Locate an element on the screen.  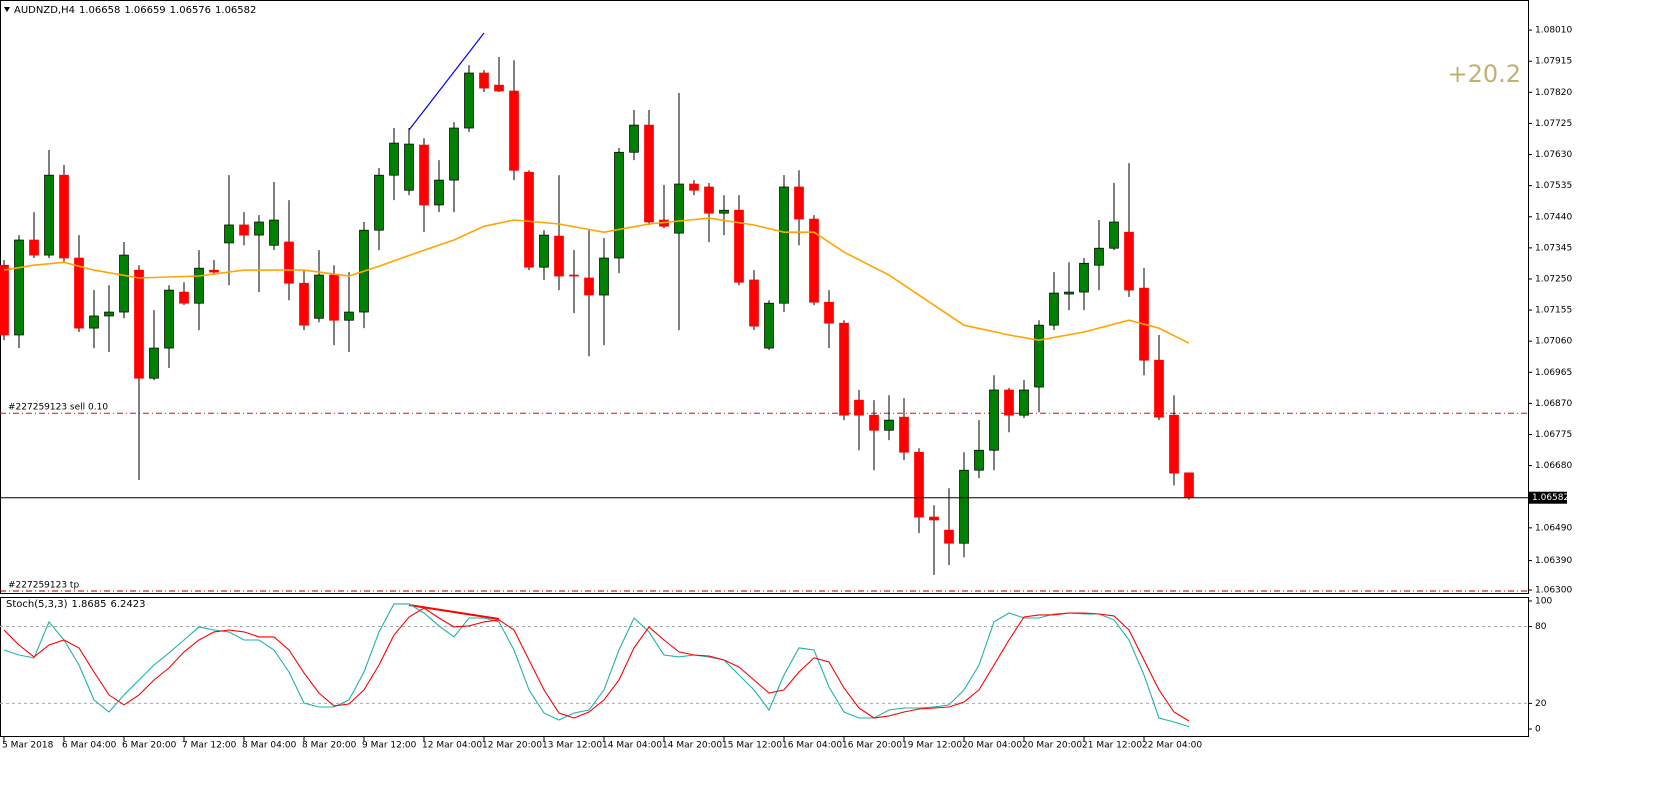
x-tick-label: 21 Mar 12:00 is located at coordinates (1112, 746).